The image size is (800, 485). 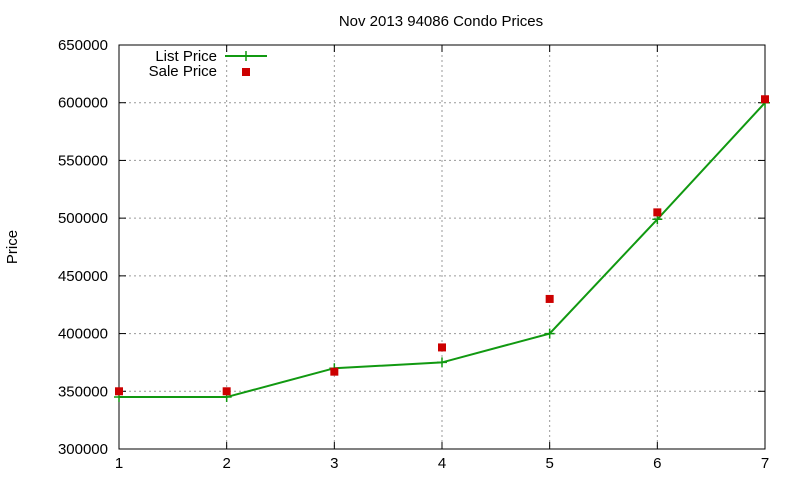 What do you see at coordinates (246, 72) in the screenshot?
I see `legend-marker-sale-price` at bounding box center [246, 72].